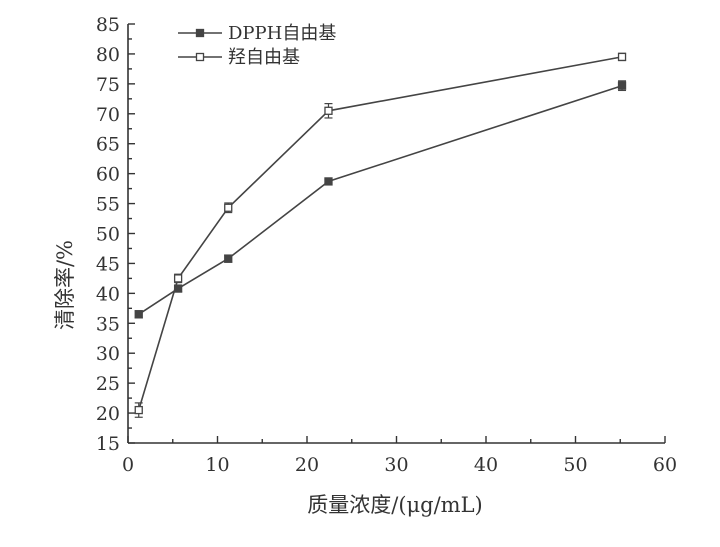 The width and height of the screenshot is (720, 547). Describe the element at coordinates (128, 465) in the screenshot. I see `x-tick-label: 0` at that location.